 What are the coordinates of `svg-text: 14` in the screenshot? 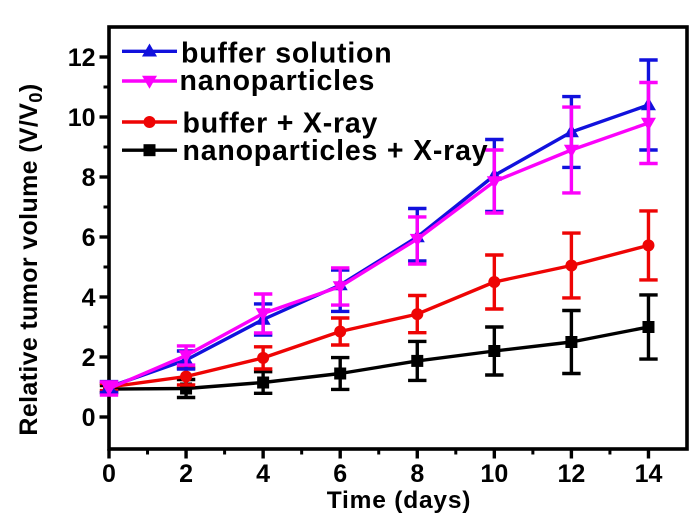 It's located at (649, 474).